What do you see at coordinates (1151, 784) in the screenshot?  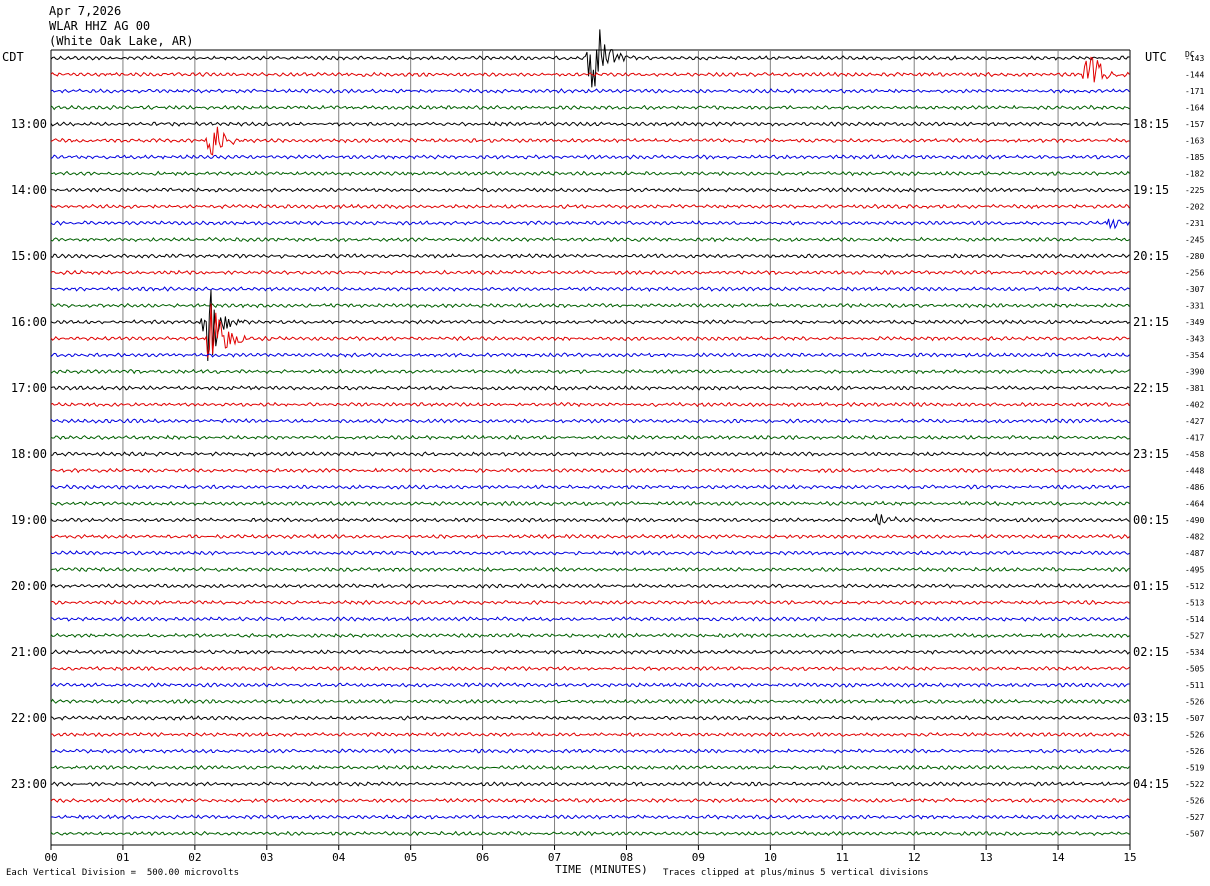 I see `right-time-label: 04:15` at bounding box center [1151, 784].